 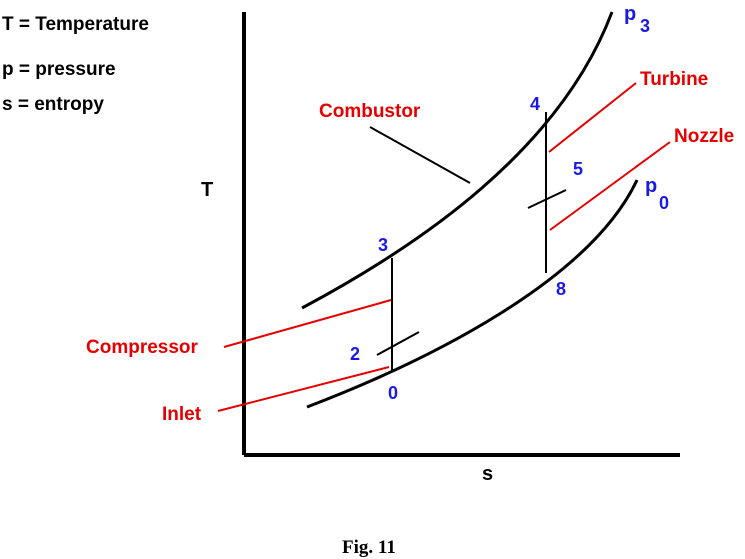 What do you see at coordinates (369, 547) in the screenshot?
I see `figure-caption: Fig. 11` at bounding box center [369, 547].